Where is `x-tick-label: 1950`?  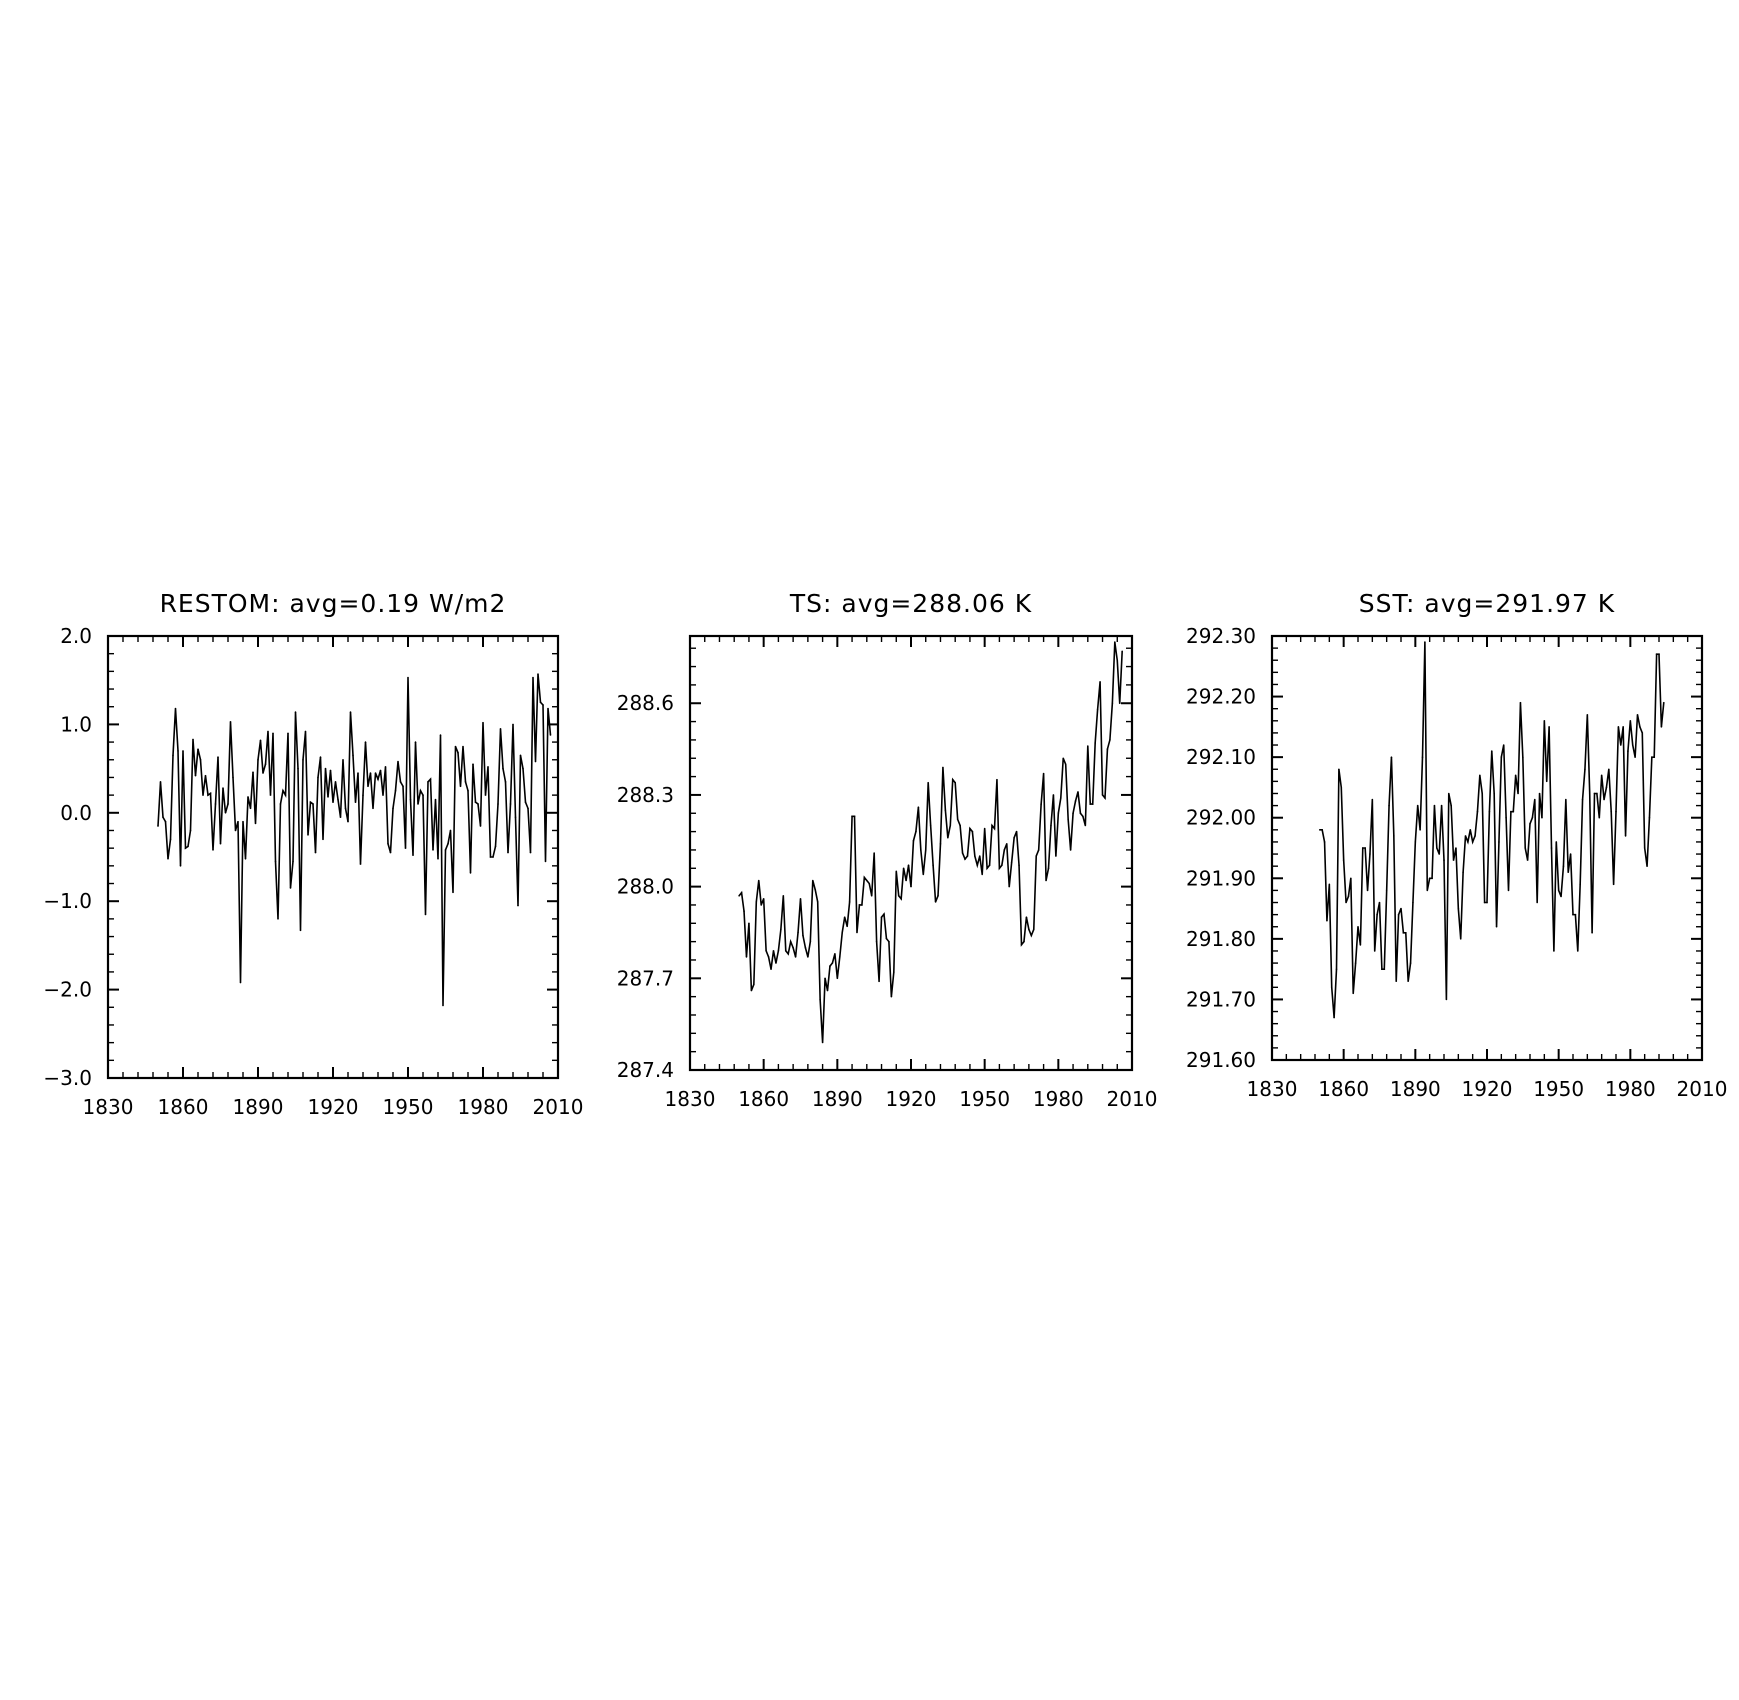 x-tick-label: 1950 is located at coordinates (1558, 1089).